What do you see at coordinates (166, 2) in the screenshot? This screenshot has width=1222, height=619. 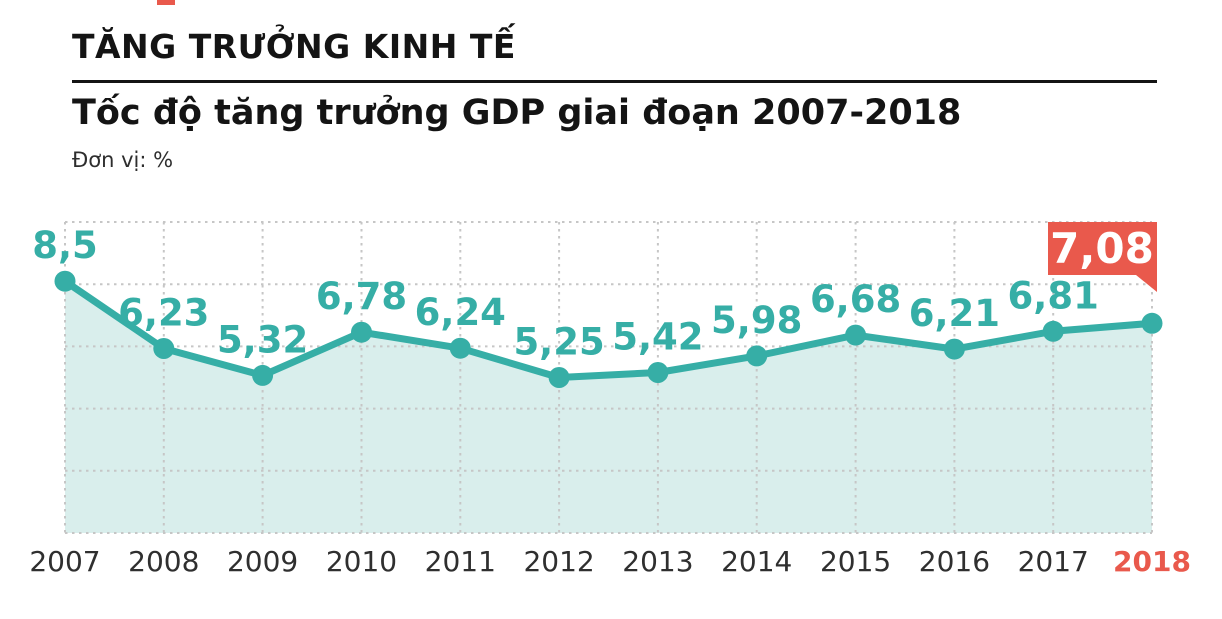 I see `red-top-mark` at bounding box center [166, 2].